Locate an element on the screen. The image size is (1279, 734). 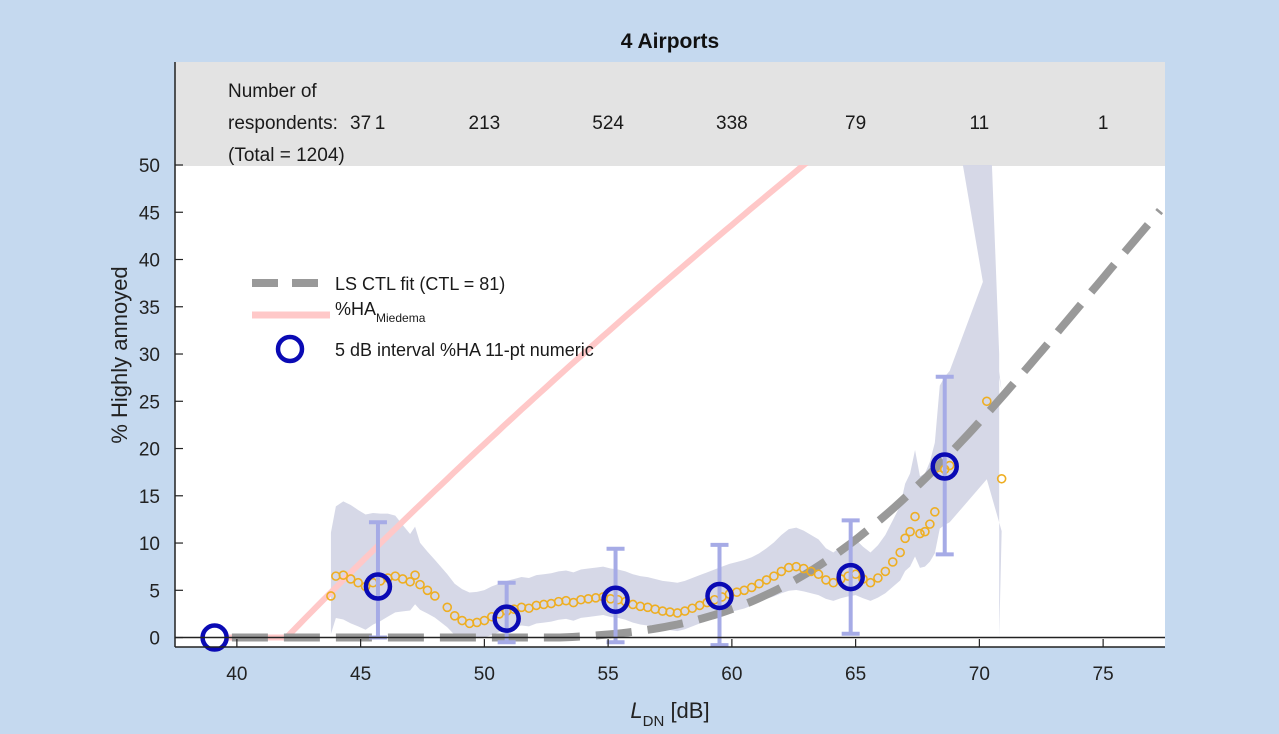
x-tick-label-7: 75 is located at coordinates (1103, 674).